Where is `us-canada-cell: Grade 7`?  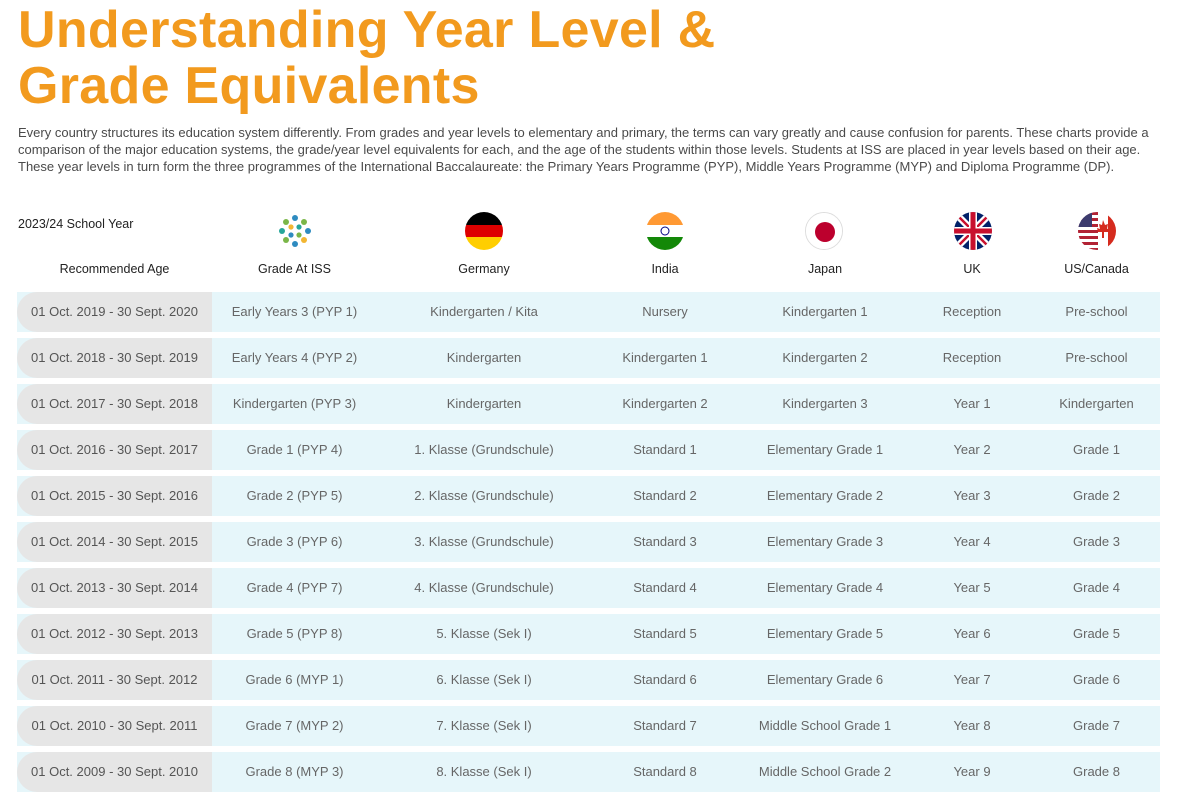 us-canada-cell: Grade 7 is located at coordinates (1096, 725).